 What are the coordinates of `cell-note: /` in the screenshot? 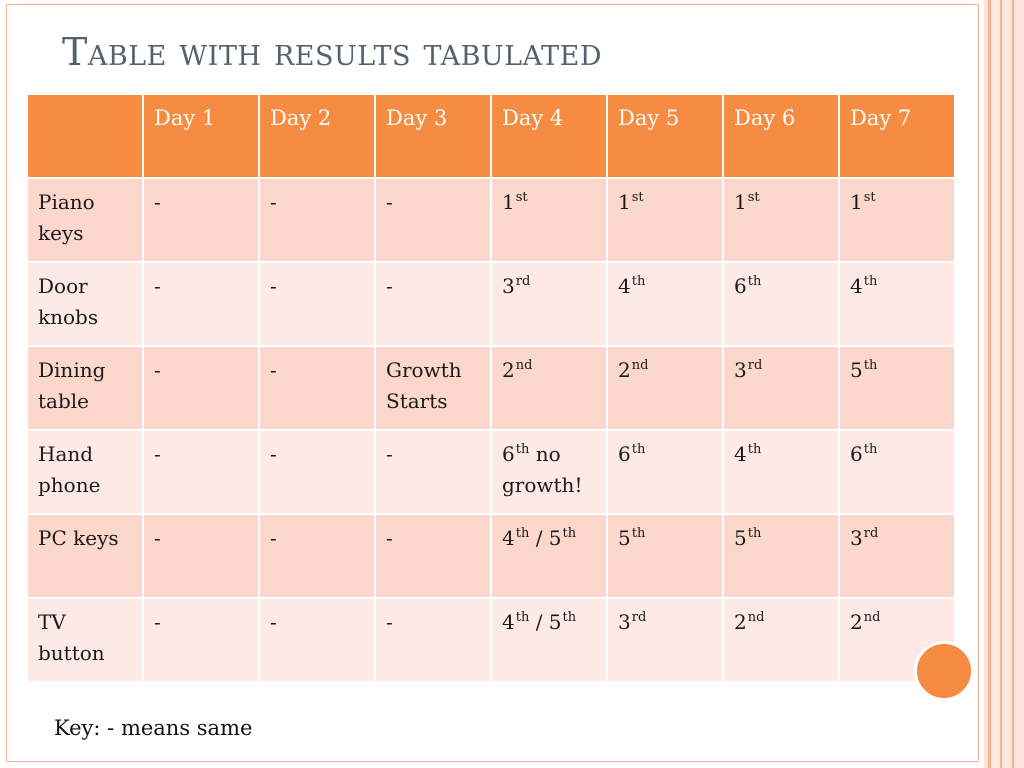 It's located at (539, 538).